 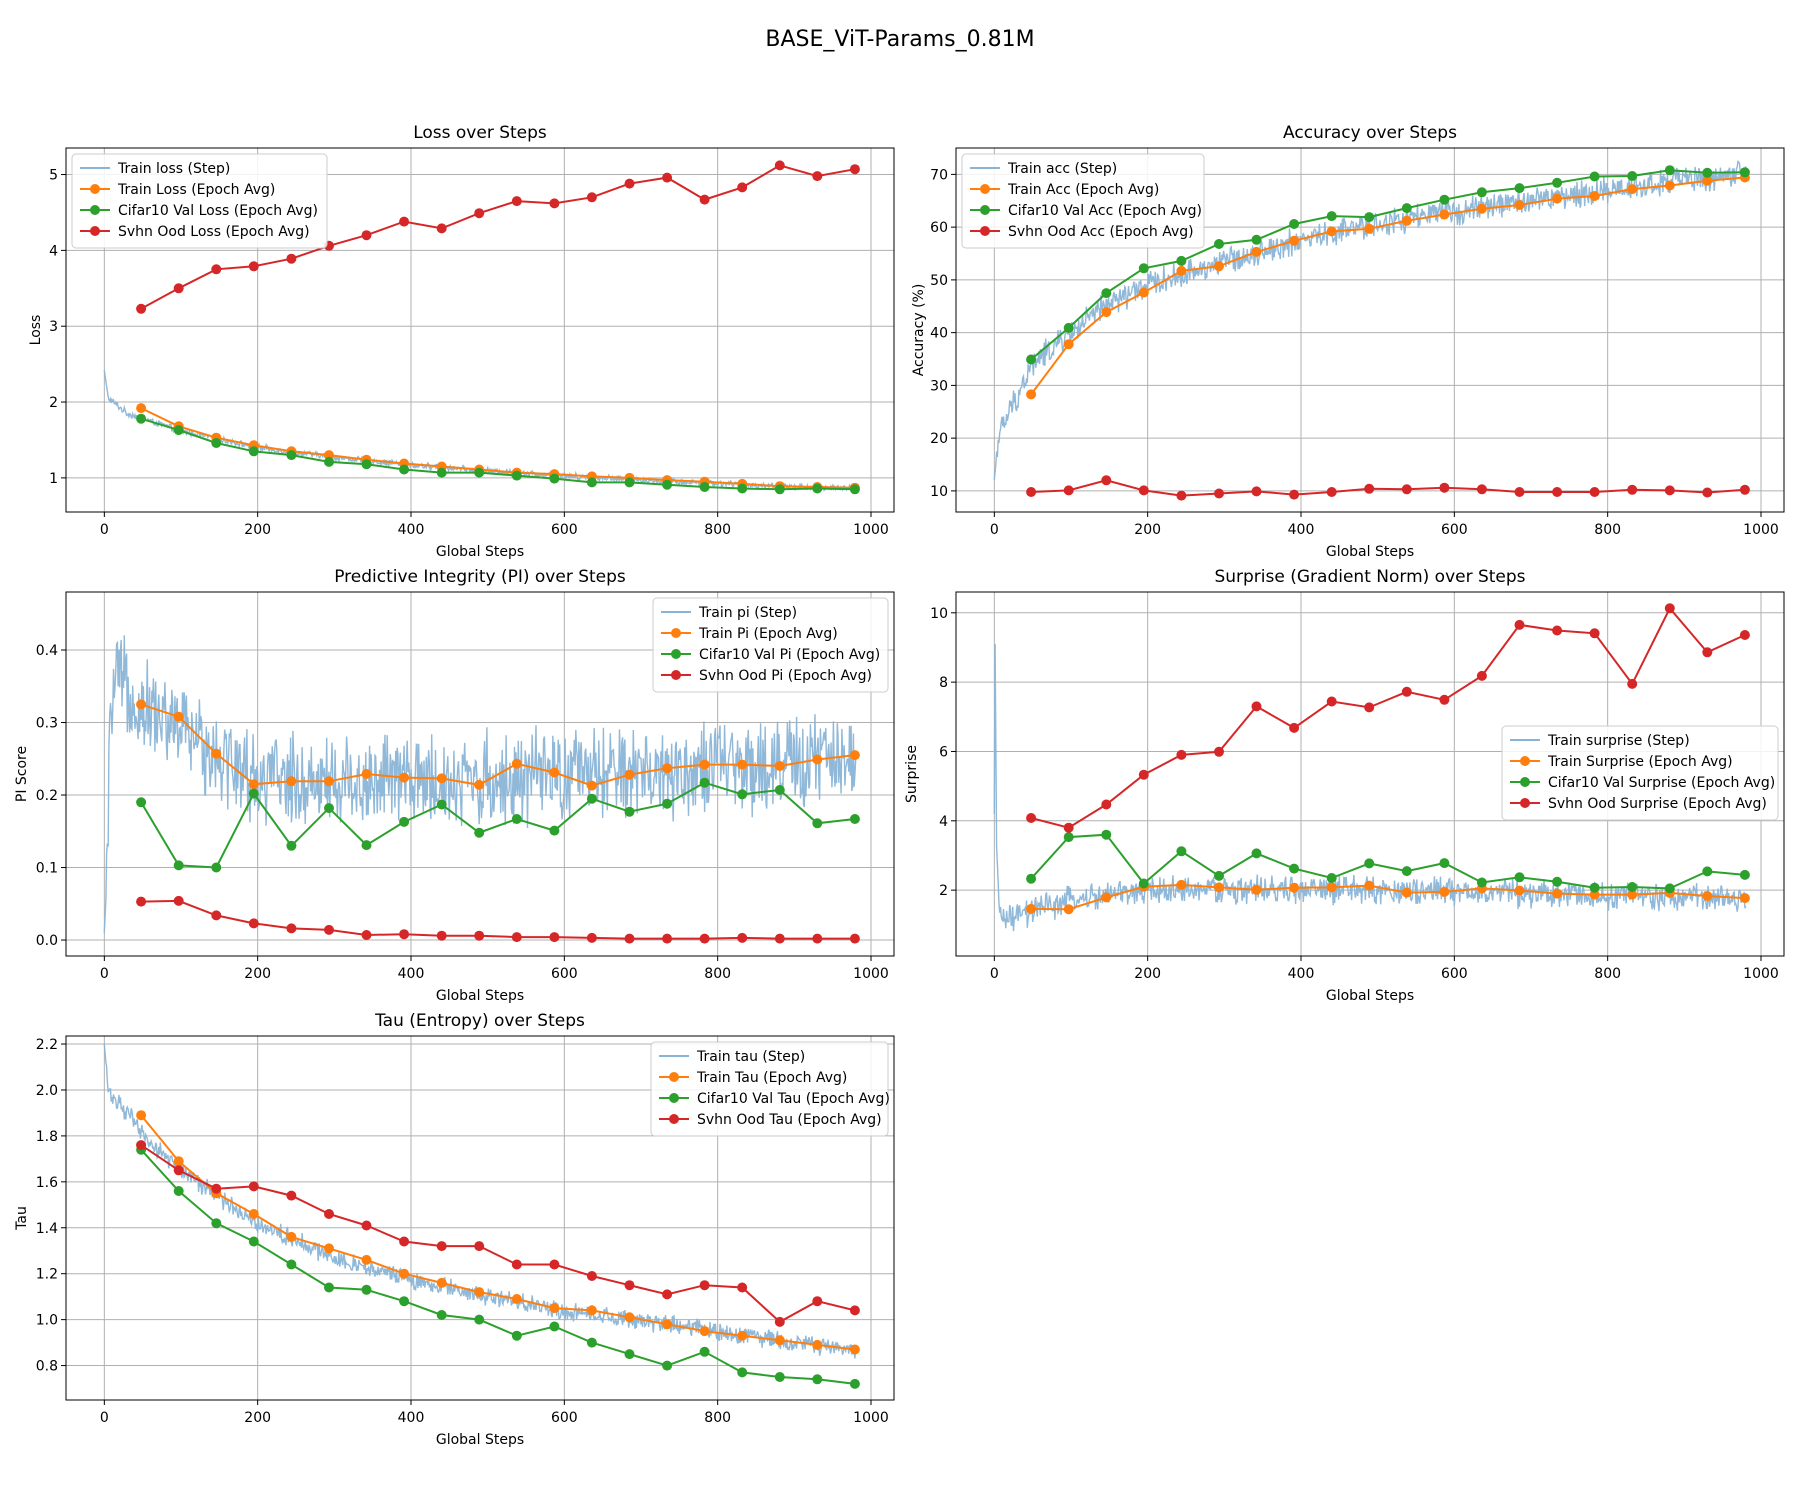 I want to click on legend-entry-label: Svhn Ood Pi (Epoch Avg), so click(x=785, y=676).